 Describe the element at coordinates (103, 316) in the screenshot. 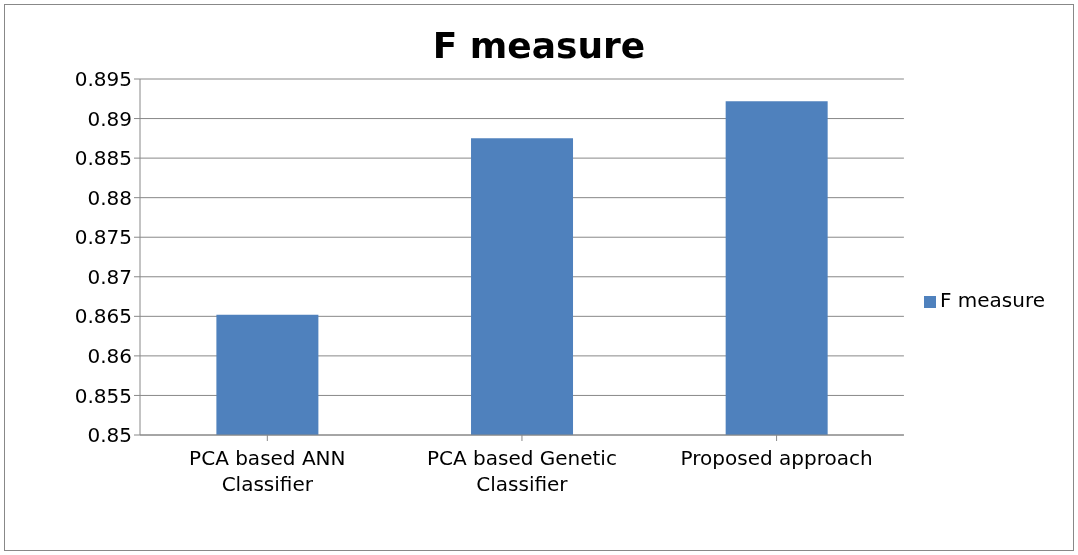

I see `y-tick-label: 0.865` at that location.